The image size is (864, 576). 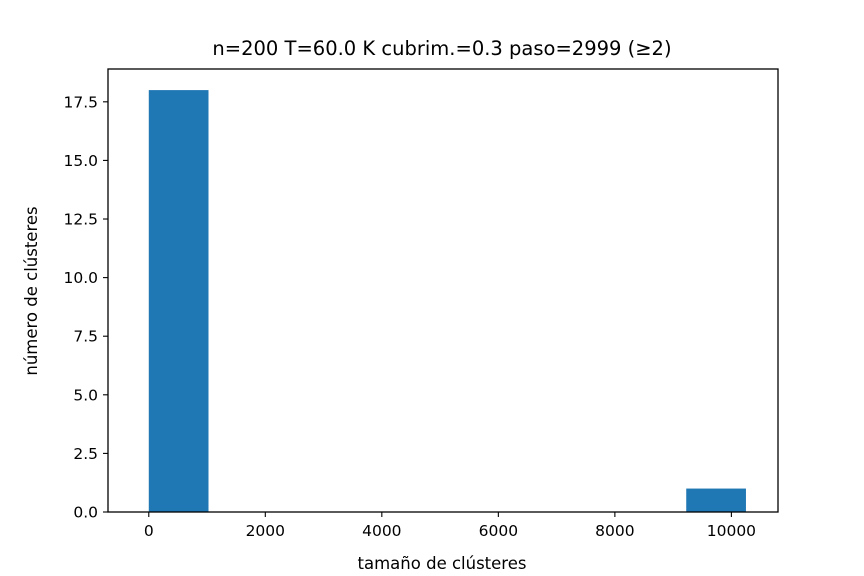 I want to click on x-axis-label: tamaño de clústeres, so click(x=442, y=563).